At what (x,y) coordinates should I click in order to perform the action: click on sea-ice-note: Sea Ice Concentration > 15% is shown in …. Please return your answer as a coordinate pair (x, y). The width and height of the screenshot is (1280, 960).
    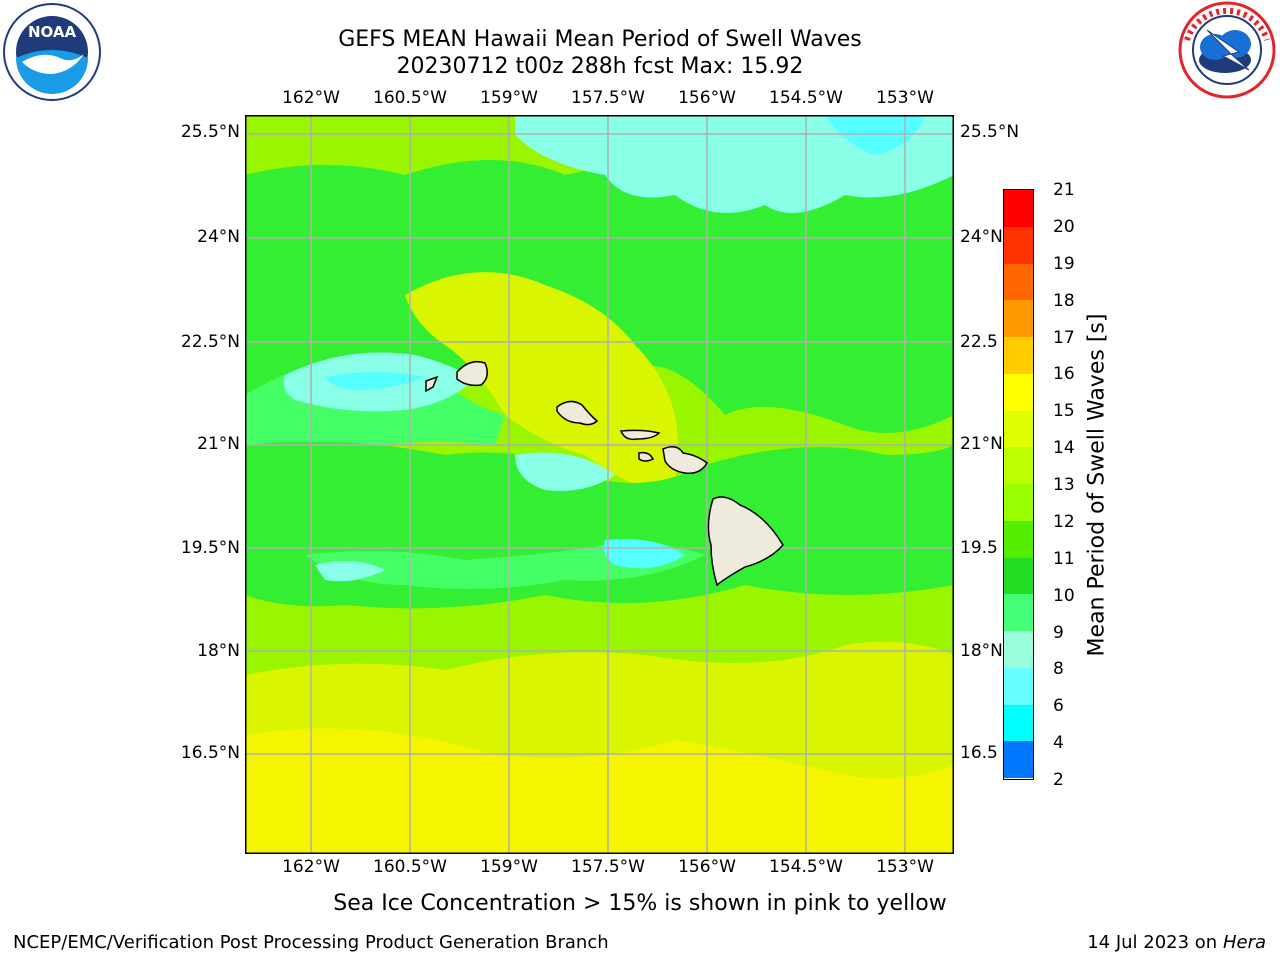
    Looking at the image, I should click on (640, 903).